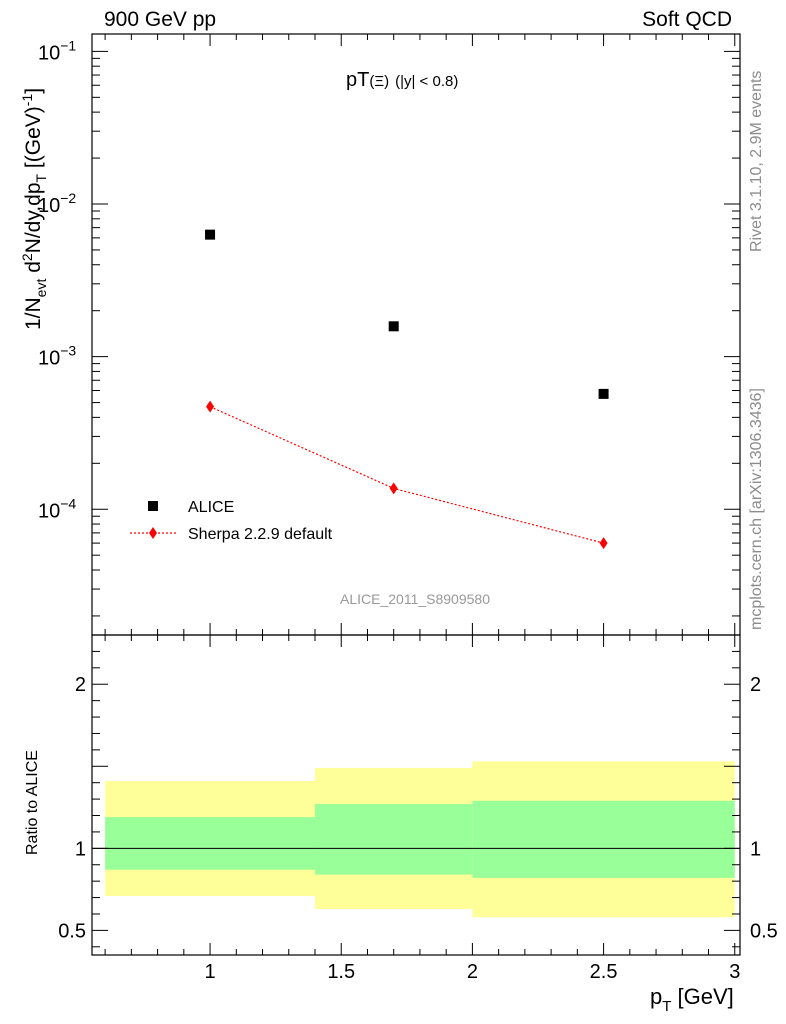  Describe the element at coordinates (57, 50) in the screenshot. I see `y-tick-label: 10⁻¹` at that location.